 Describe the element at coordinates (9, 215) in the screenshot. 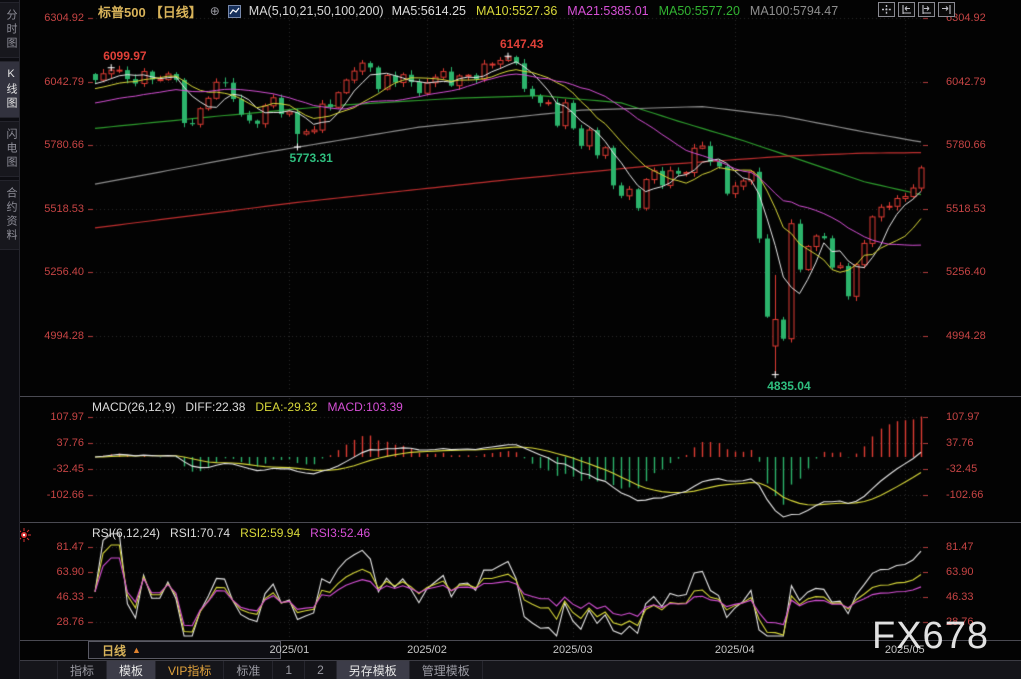

I see `sidebar-item: 合约资料` at that location.